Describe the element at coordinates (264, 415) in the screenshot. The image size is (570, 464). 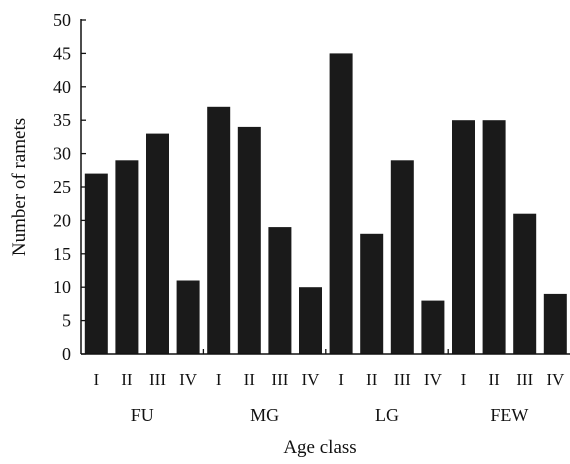
I see `group-label-mg: MG` at that location.